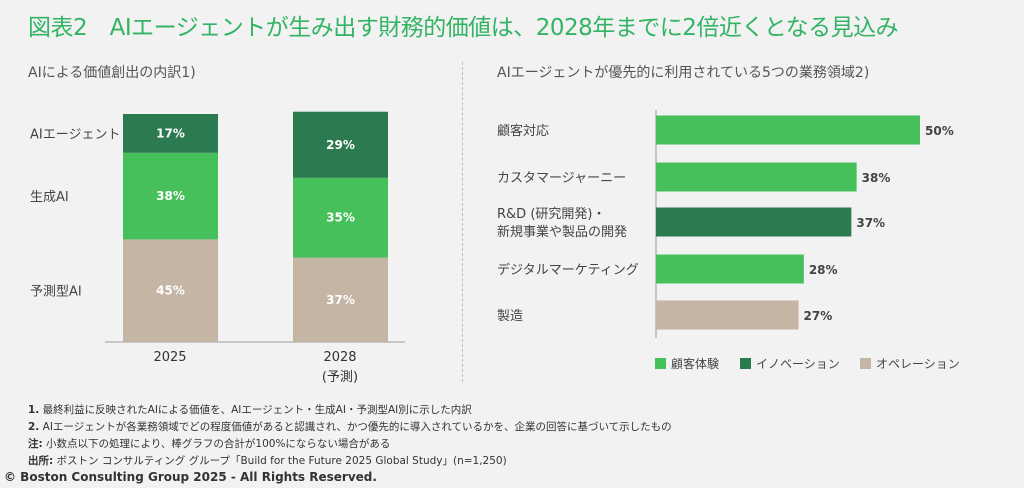 Image resolution: width=1024 pixels, height=488 pixels. I want to click on y-tick-label: カスタマージャーニー, so click(561, 178).